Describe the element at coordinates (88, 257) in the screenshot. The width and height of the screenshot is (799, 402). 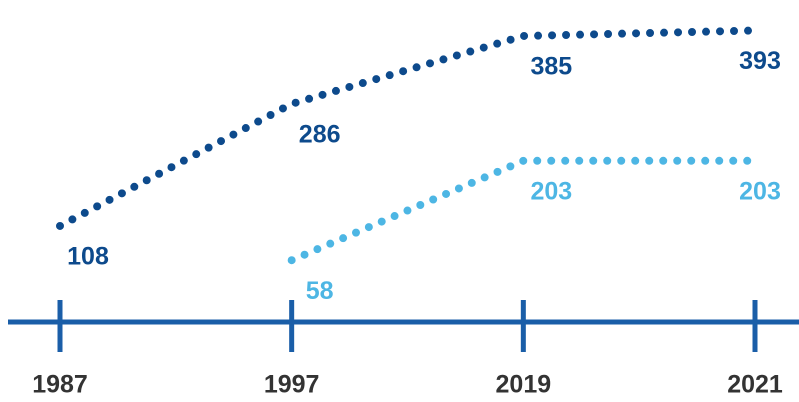
I see `value-label: 108` at that location.